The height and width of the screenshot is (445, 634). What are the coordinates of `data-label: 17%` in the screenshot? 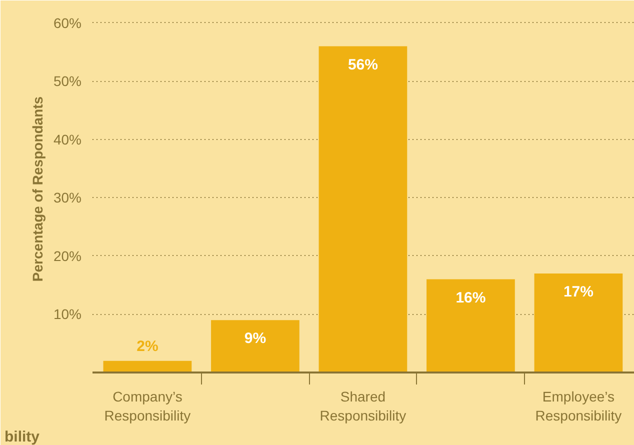 It's located at (578, 291).